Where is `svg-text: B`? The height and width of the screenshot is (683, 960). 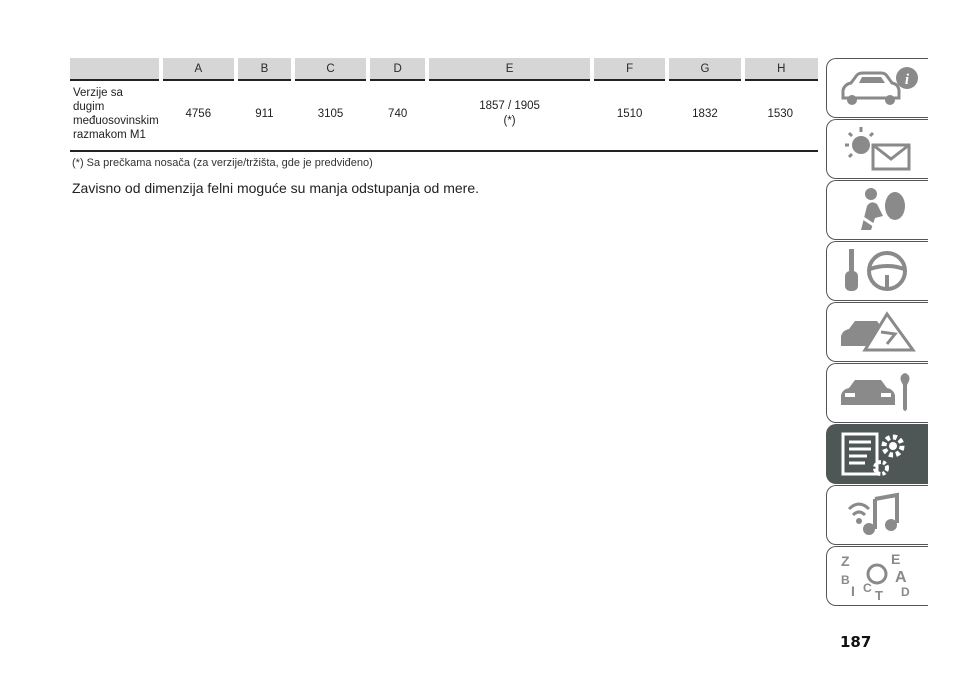 svg-text: B is located at coordinates (845, 580).